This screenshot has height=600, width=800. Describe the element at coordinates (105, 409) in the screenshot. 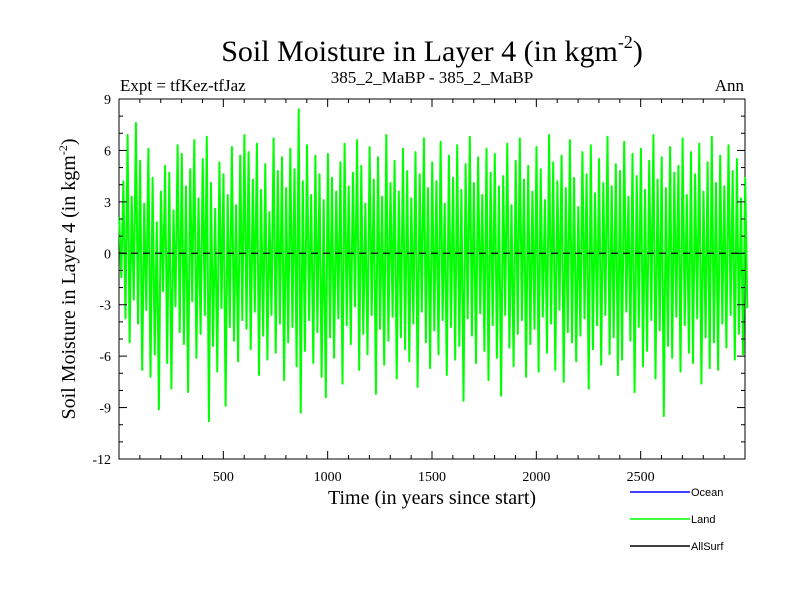

I see `y-tick-label: -9` at that location.